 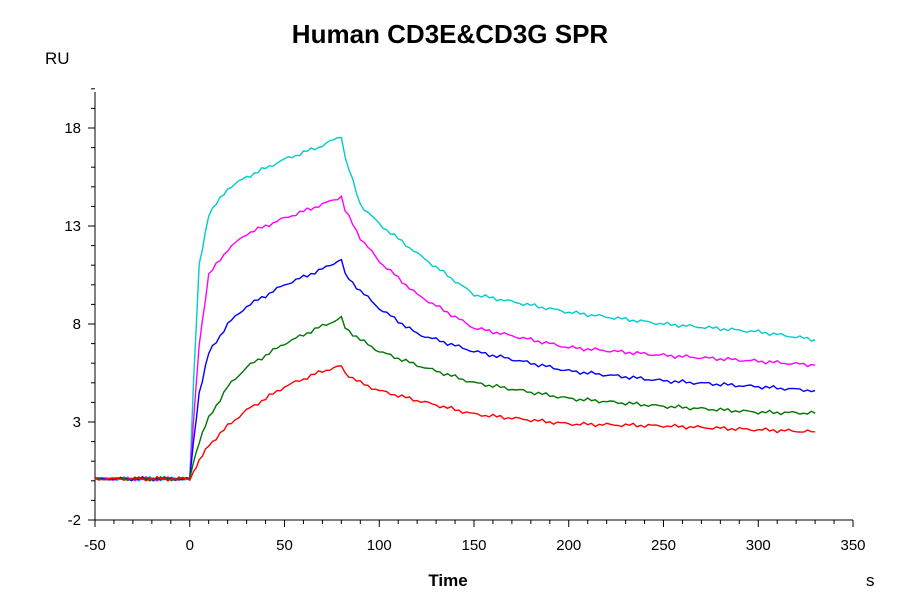 What do you see at coordinates (379, 545) in the screenshot?
I see `x-tick-label: 100` at bounding box center [379, 545].